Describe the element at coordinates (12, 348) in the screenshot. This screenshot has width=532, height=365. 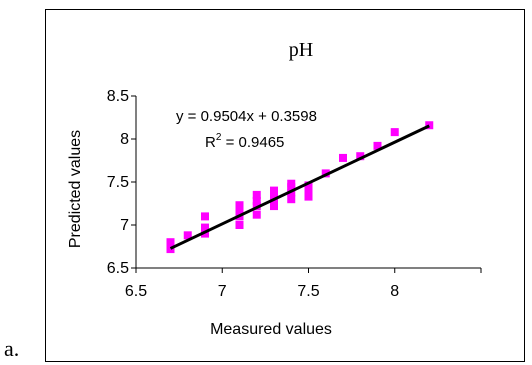
I see `panel-label: a.` at that location.